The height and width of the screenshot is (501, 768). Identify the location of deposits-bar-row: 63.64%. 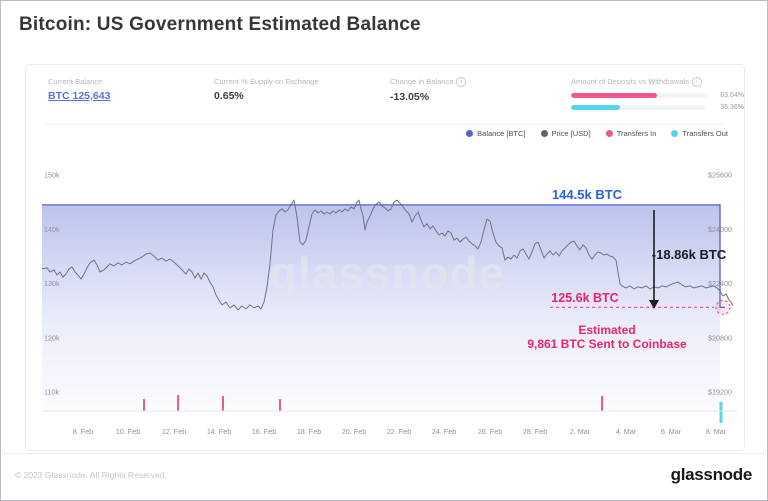
(657, 95).